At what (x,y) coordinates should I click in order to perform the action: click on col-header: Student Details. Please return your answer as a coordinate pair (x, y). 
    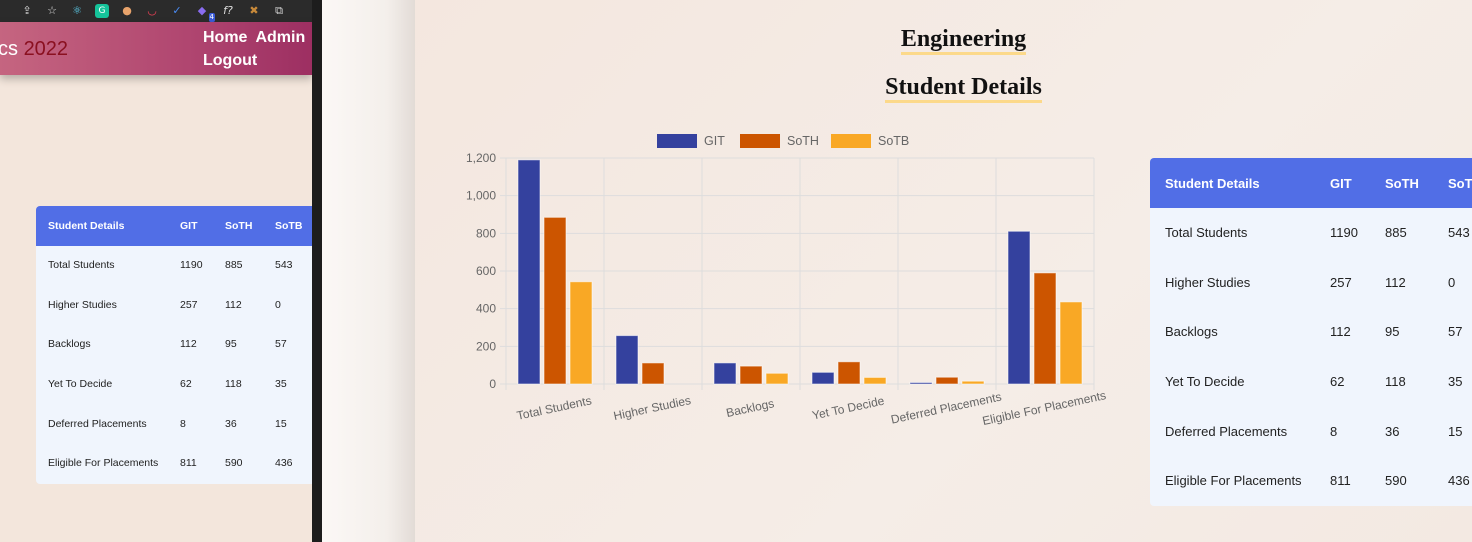
    Looking at the image, I should click on (102, 226).